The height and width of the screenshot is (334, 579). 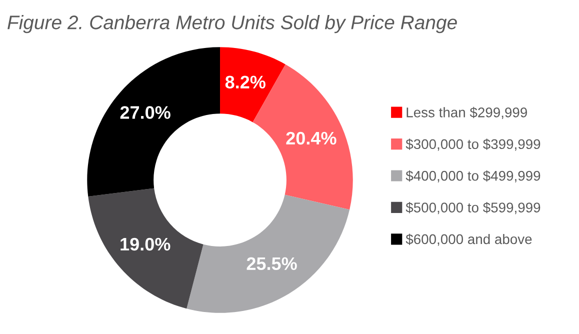 What do you see at coordinates (466, 112) in the screenshot?
I see `legend-label: Less than $299,999` at bounding box center [466, 112].